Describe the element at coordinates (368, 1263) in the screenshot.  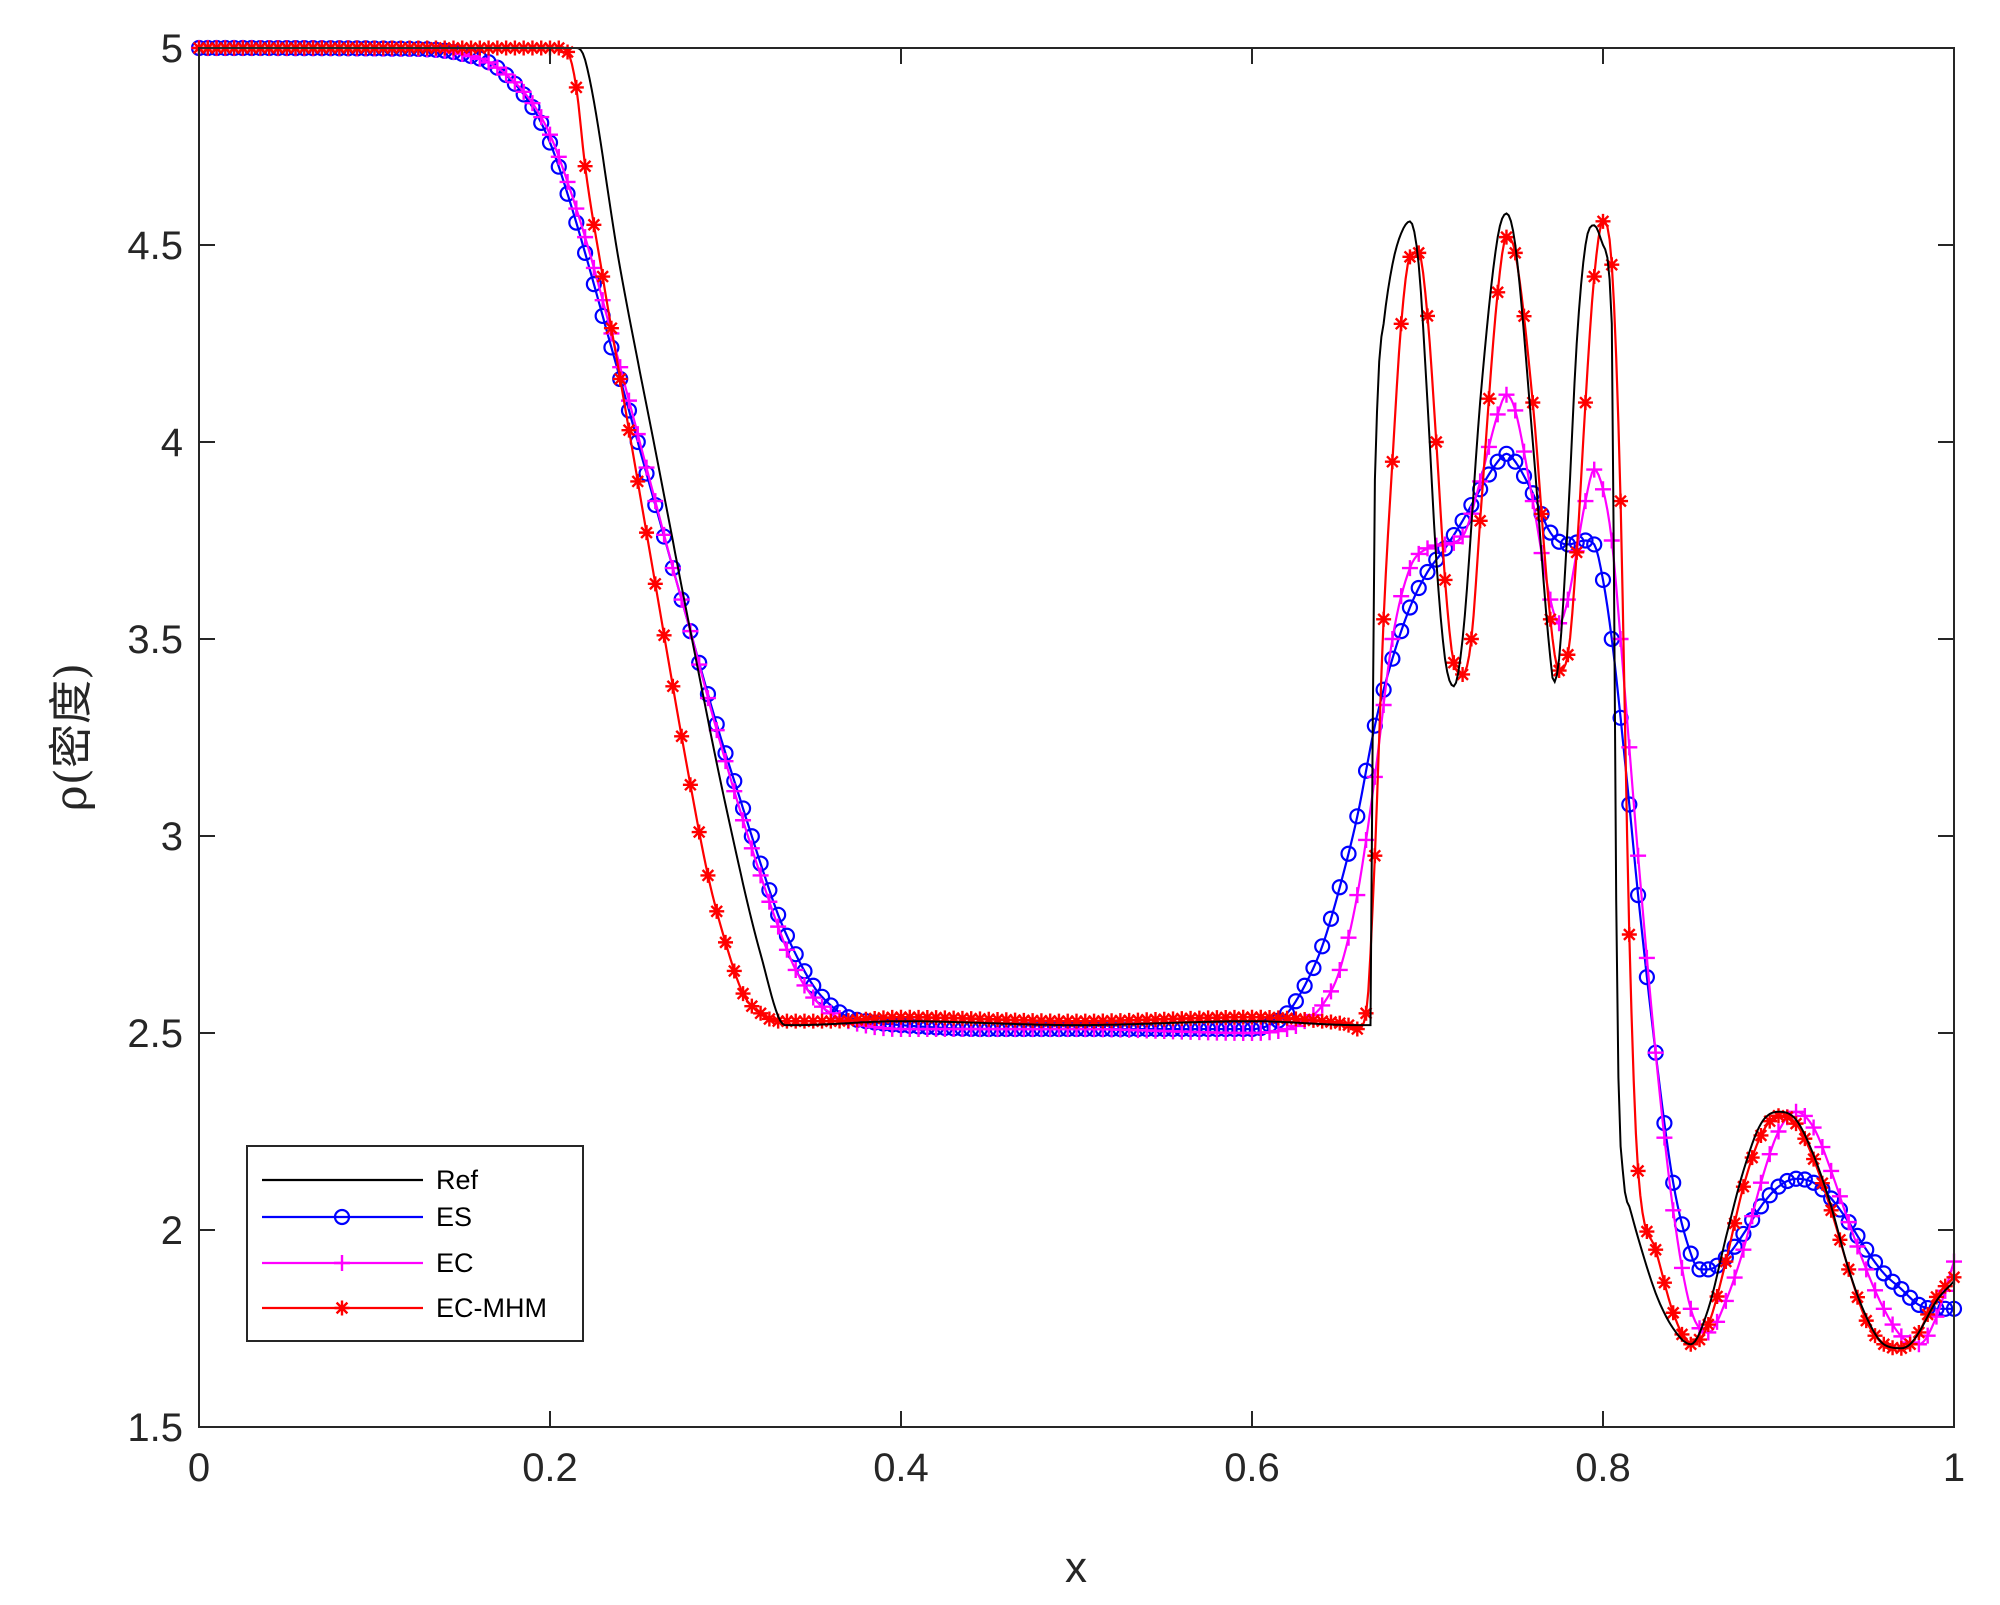
I see `legend-entry: EC` at that location.